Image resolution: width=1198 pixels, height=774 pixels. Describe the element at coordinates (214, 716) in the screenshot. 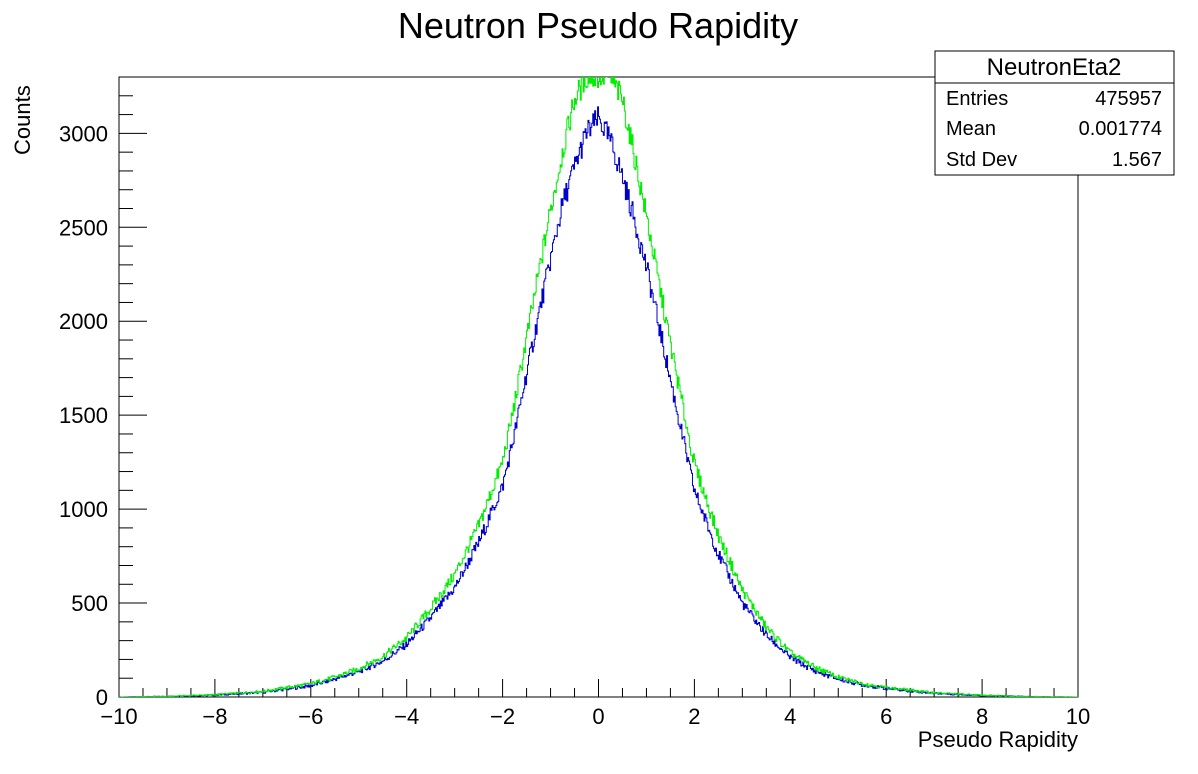

I see `x-tick-label: −8` at that location.